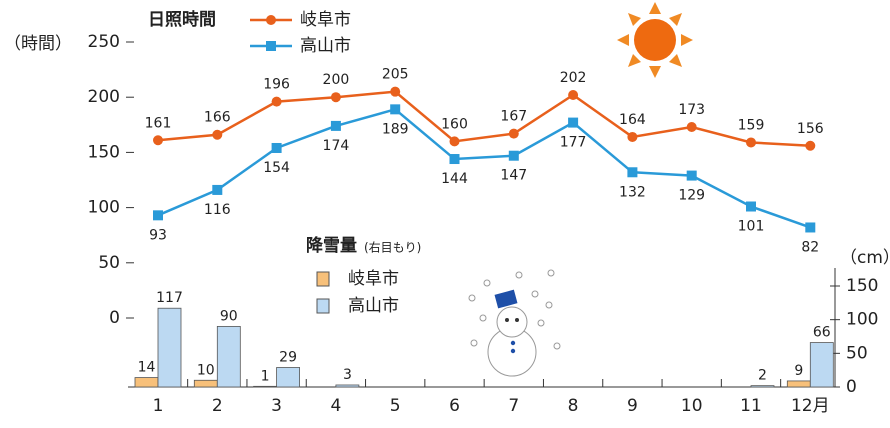 Image resolution: width=890 pixels, height=428 pixels. I want to click on data-label: 117, so click(169, 298).